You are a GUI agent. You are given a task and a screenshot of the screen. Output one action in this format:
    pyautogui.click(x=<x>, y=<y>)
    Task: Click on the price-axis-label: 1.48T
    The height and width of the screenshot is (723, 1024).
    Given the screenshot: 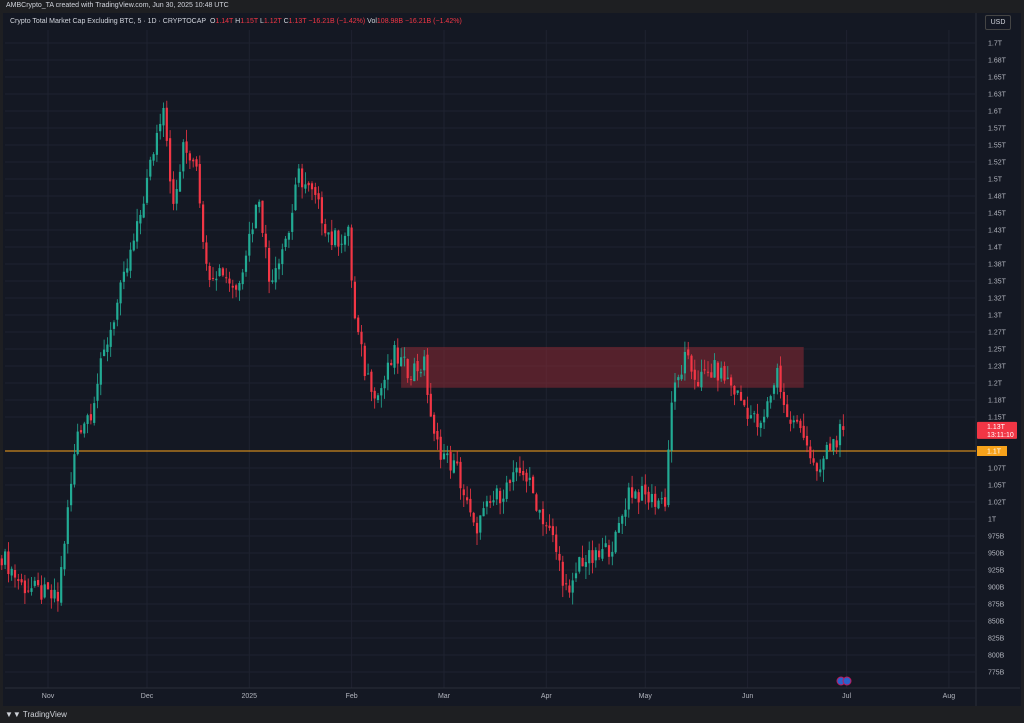 What is the action you would take?
    pyautogui.click(x=997, y=197)
    